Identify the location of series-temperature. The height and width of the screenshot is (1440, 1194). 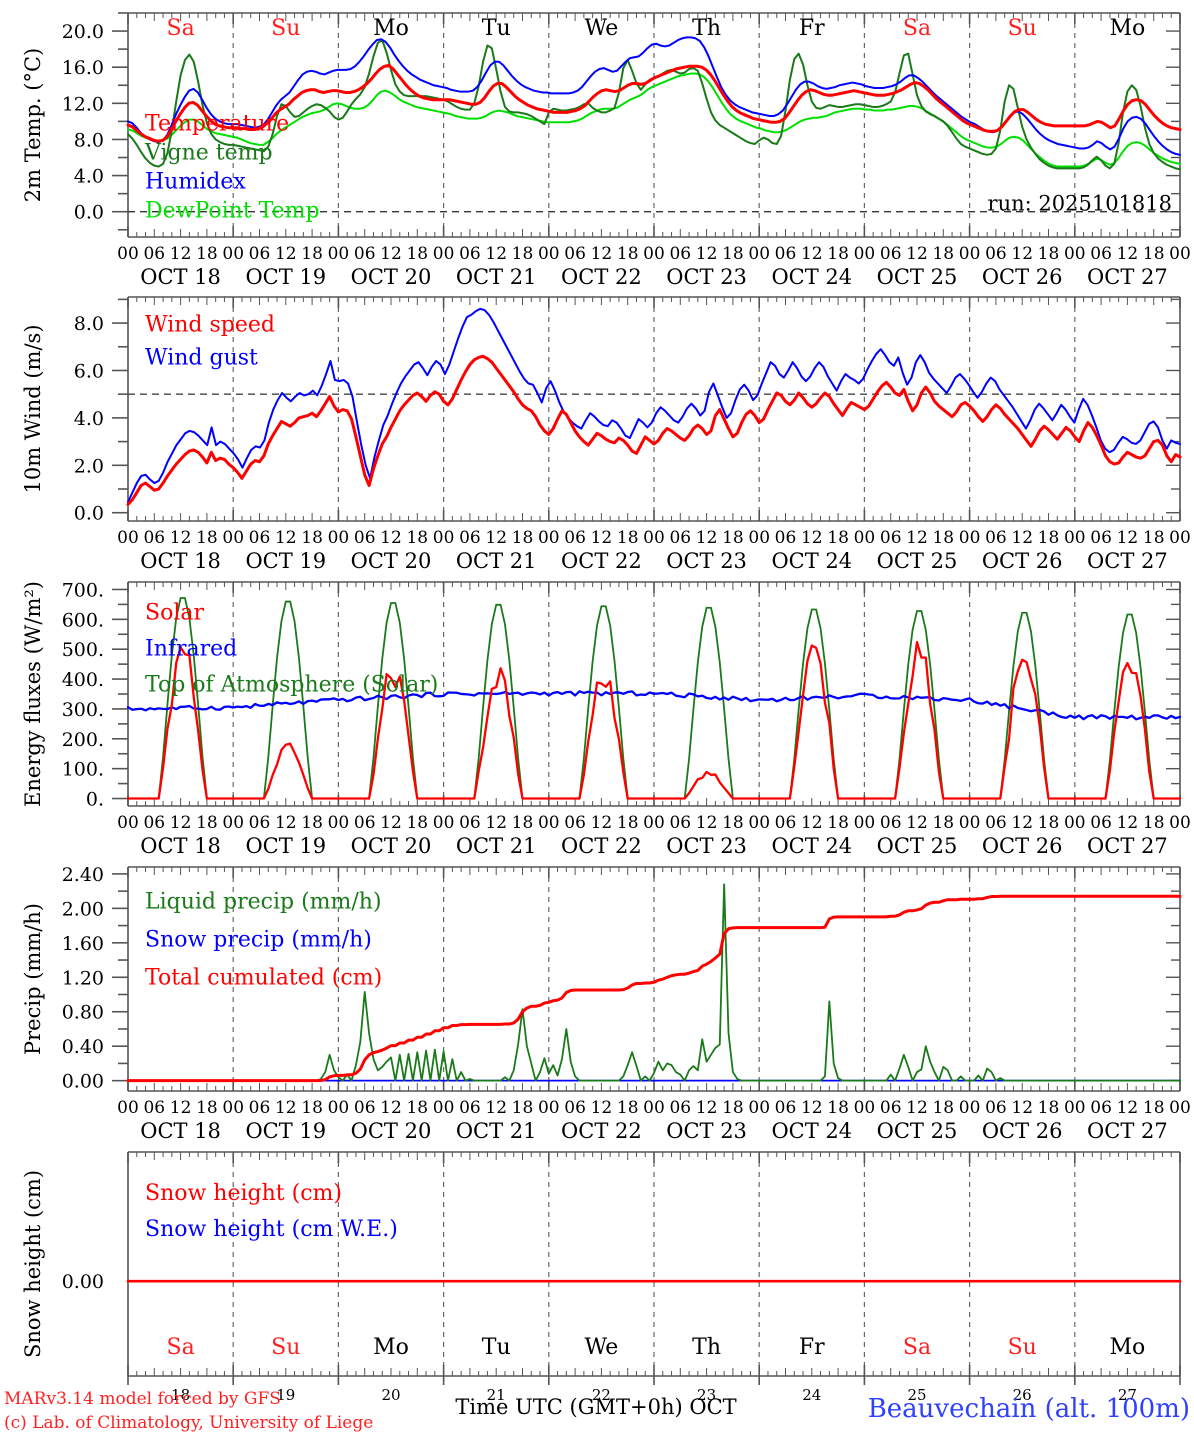
(654, 103).